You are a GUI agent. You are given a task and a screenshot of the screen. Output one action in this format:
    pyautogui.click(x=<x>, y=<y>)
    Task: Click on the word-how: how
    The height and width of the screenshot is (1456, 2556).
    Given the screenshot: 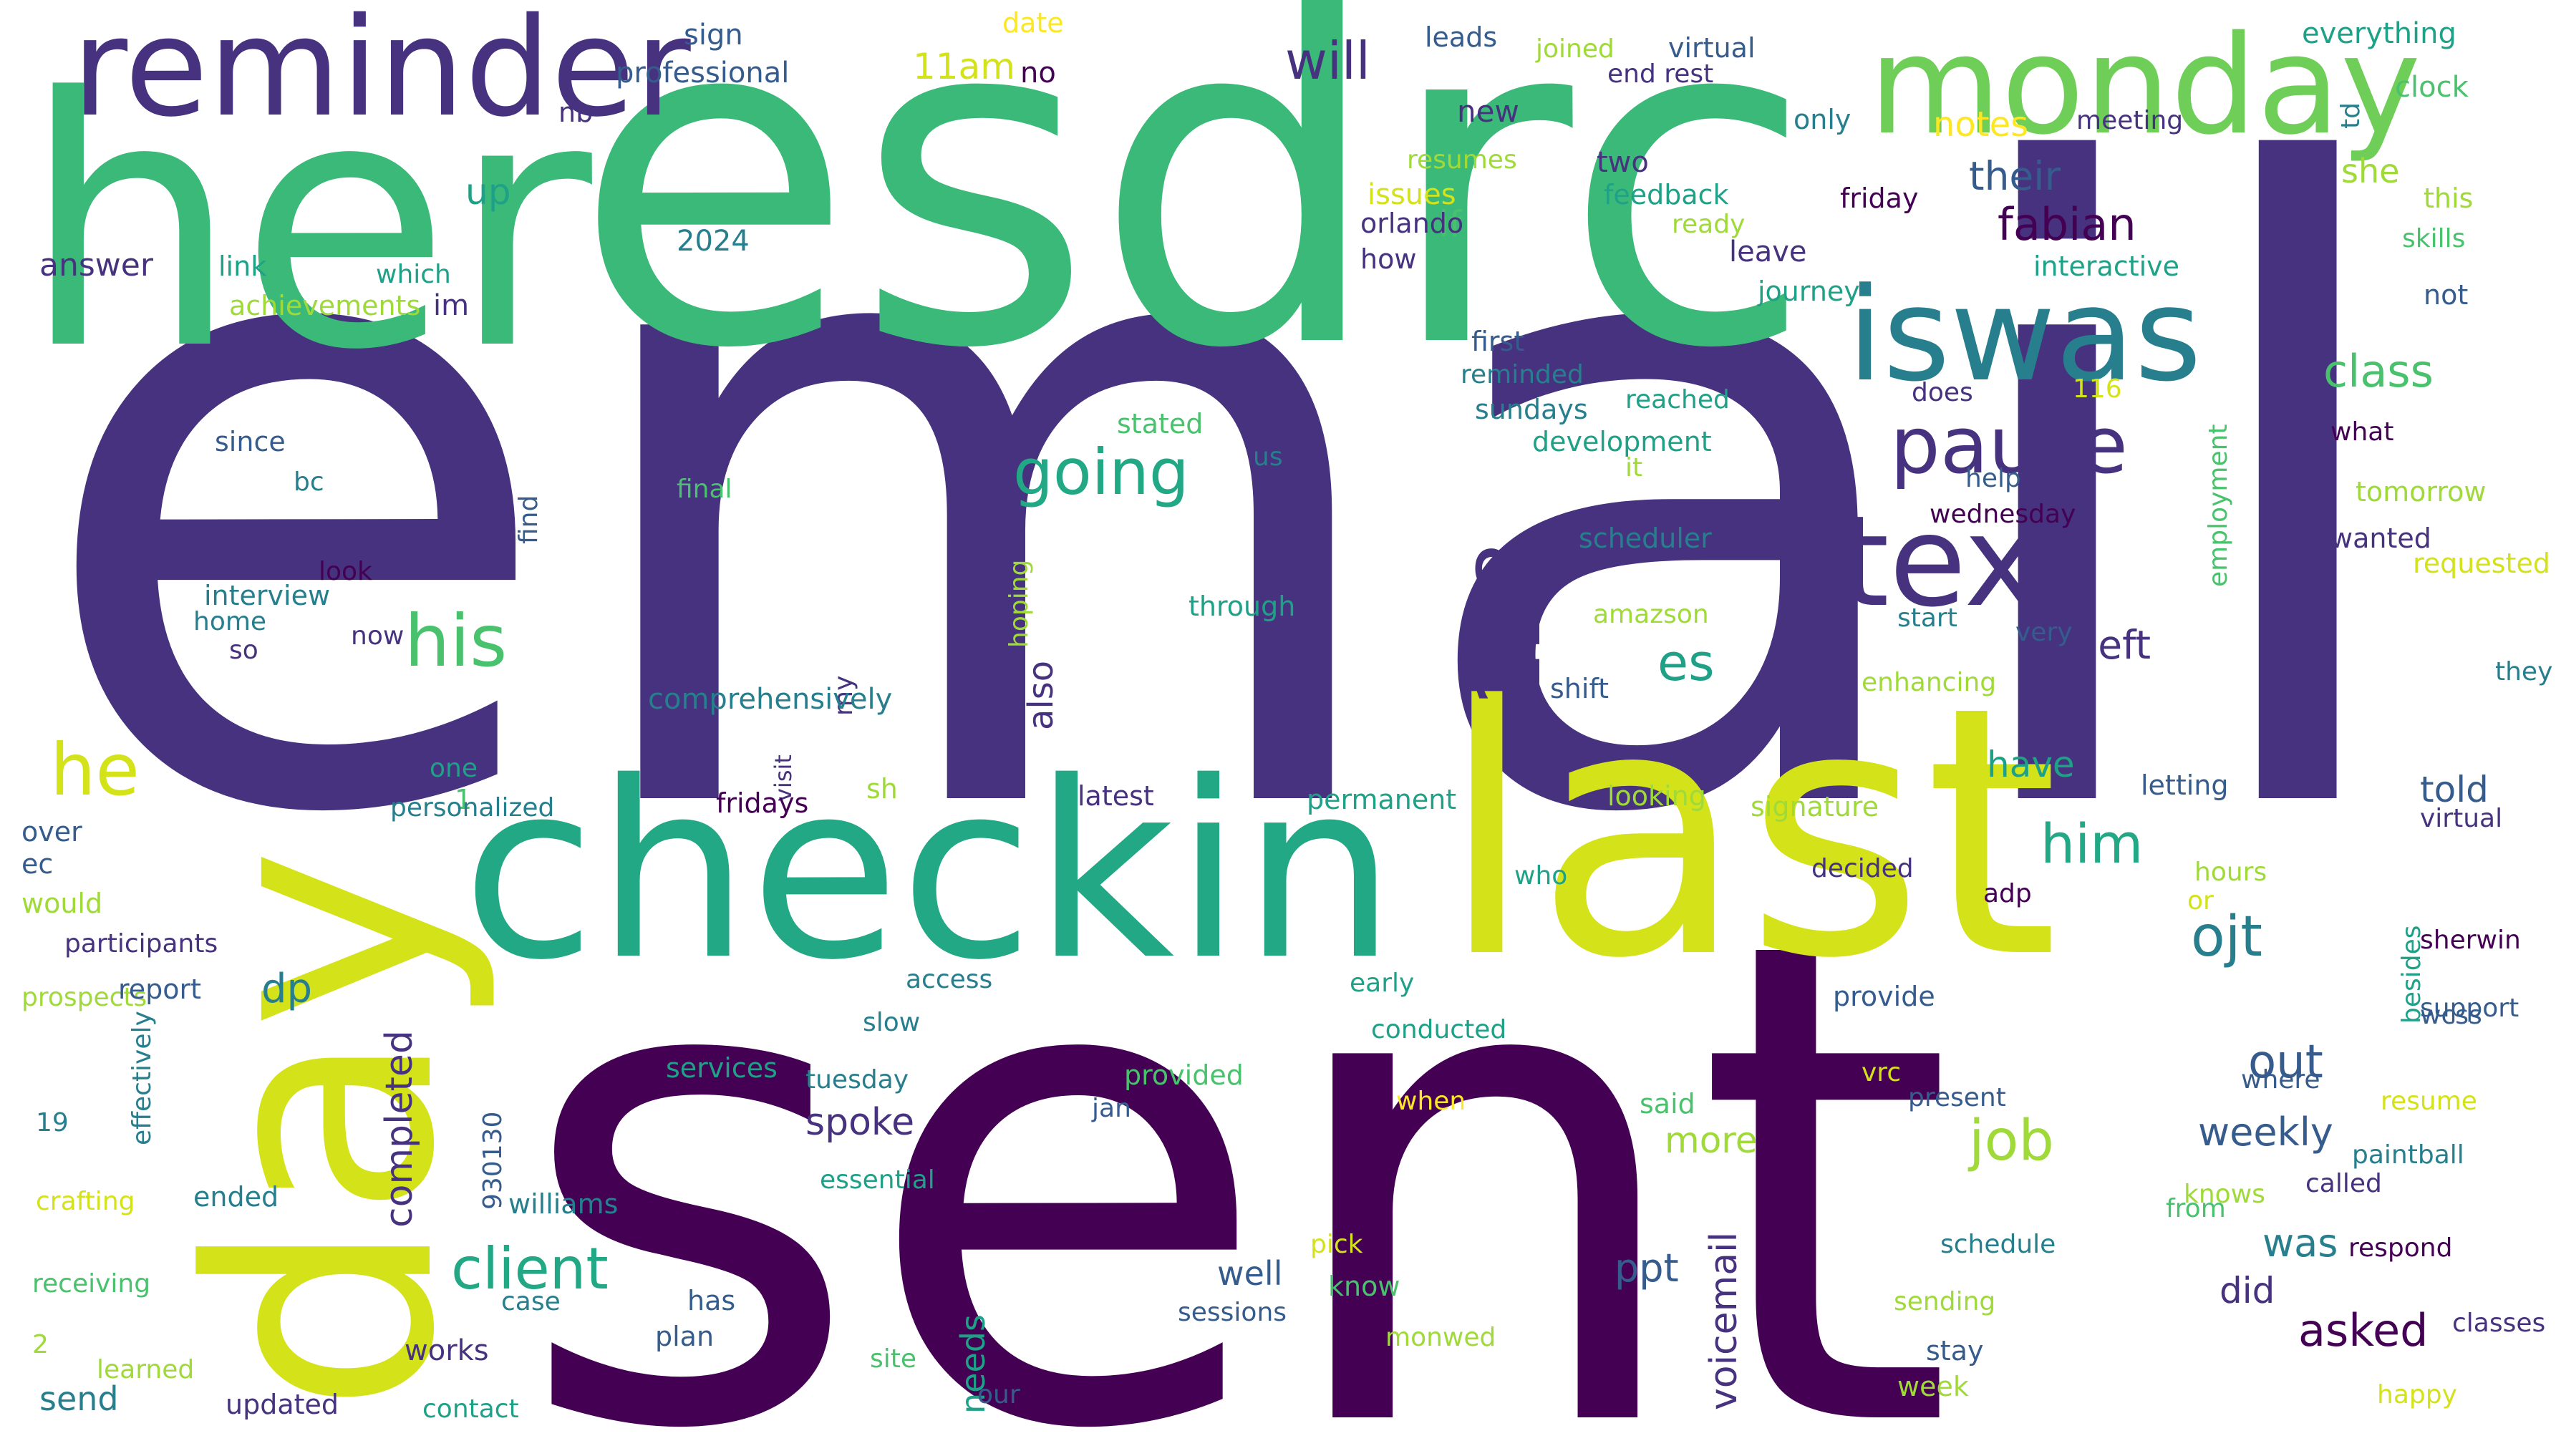 What is the action you would take?
    pyautogui.click(x=1388, y=259)
    